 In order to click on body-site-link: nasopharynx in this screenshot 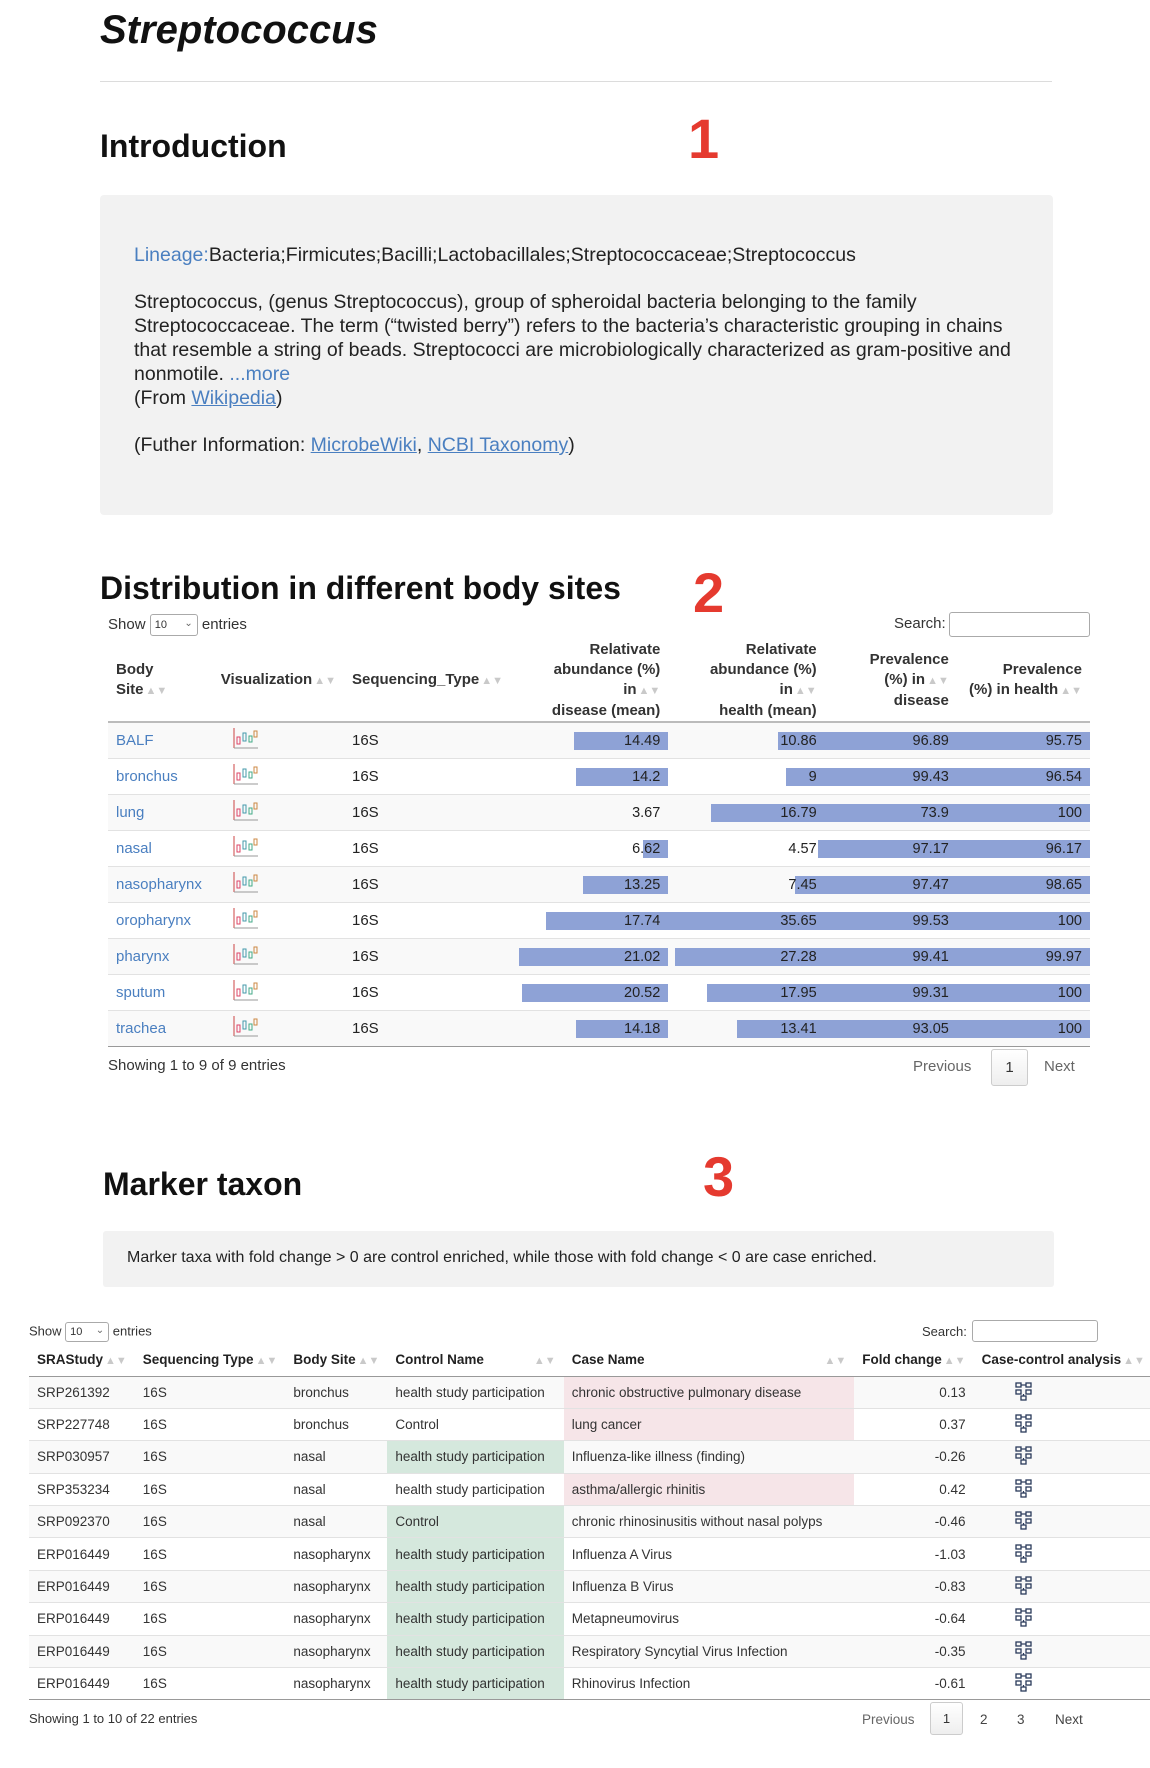, I will do `click(159, 884)`.